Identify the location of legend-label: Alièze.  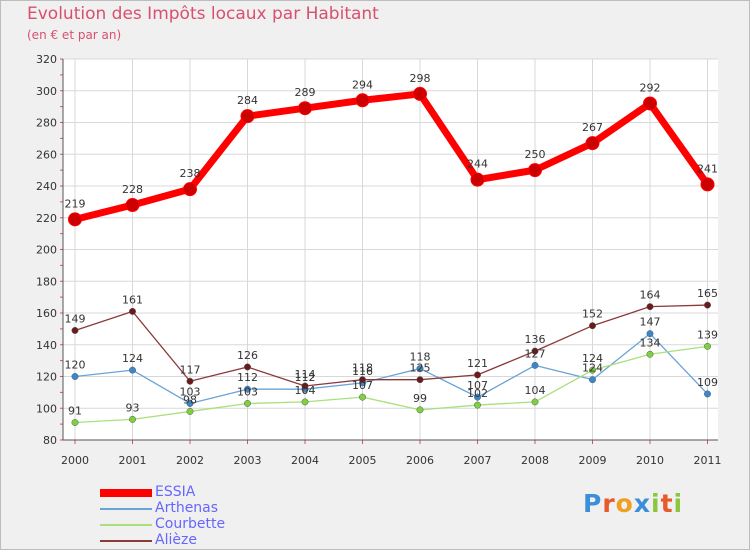
(176, 540).